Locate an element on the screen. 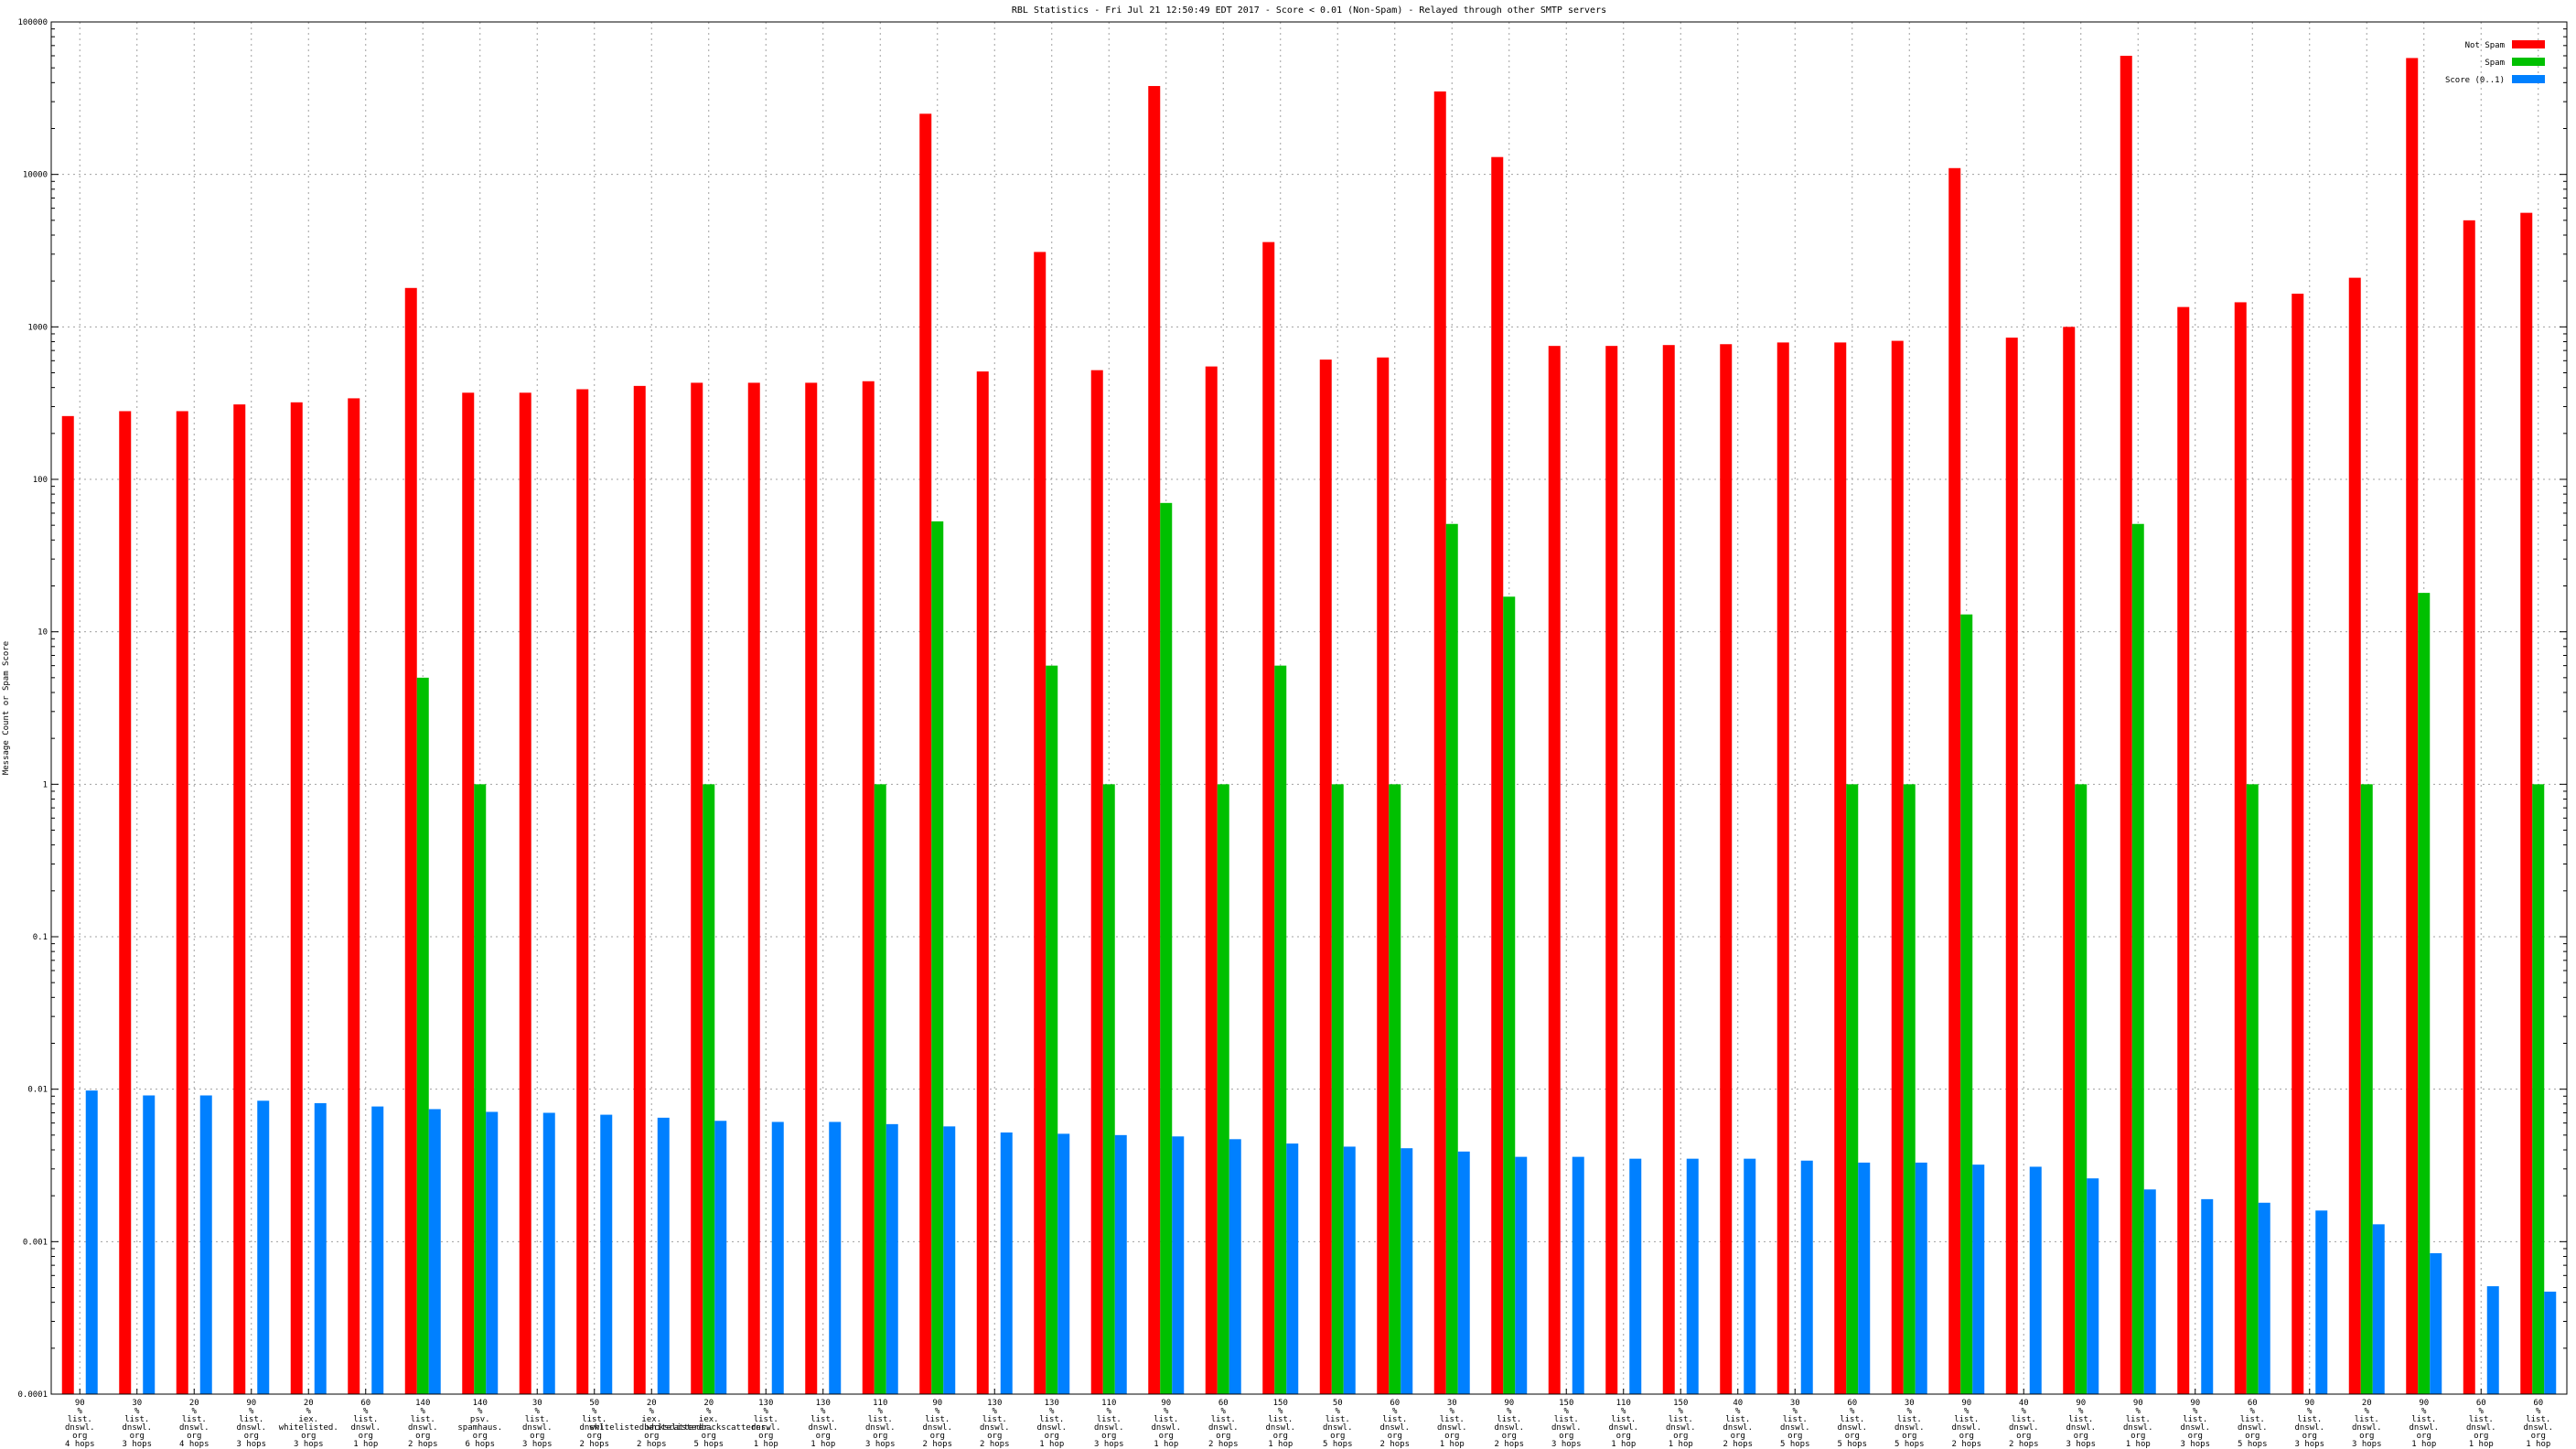 The height and width of the screenshot is (1449, 2576). y-tick-label: 100 is located at coordinates (40, 481).